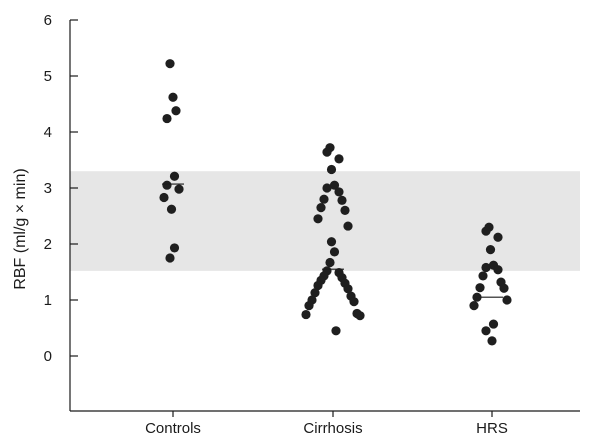  I want to click on y-axis-title: RBF (ml/g × min), so click(20, 228).